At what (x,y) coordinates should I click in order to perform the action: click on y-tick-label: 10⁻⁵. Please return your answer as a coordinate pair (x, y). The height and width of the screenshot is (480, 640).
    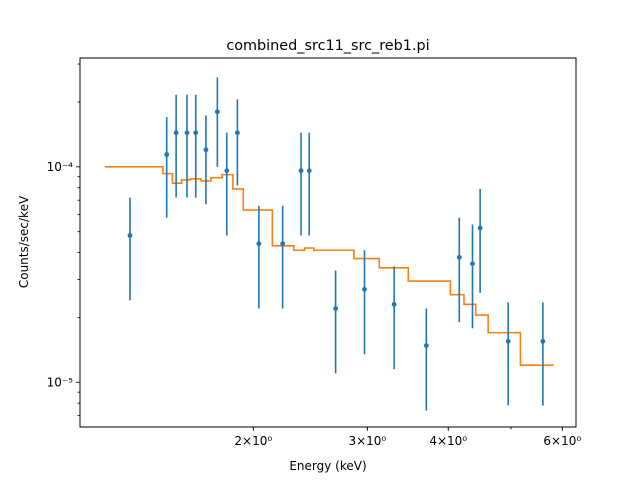
    Looking at the image, I should click on (60, 382).